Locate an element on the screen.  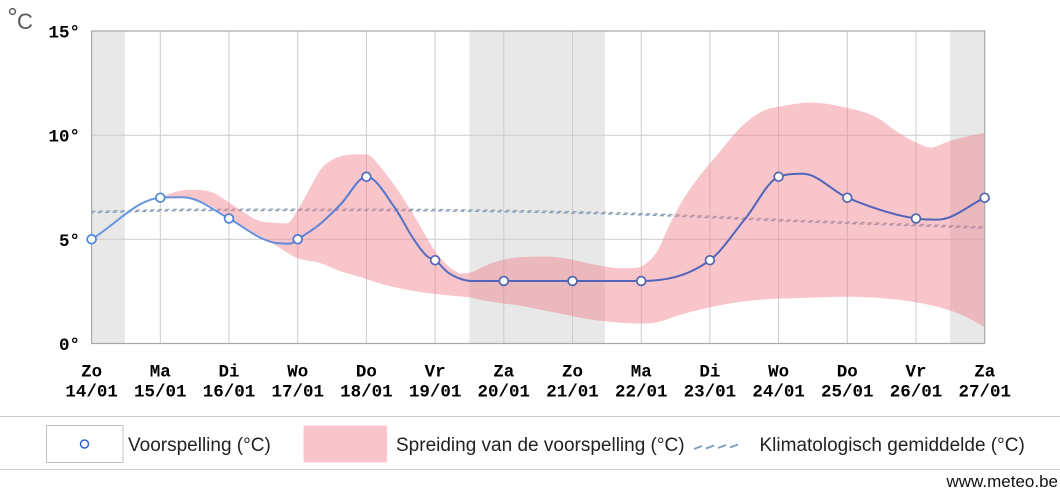
svg-text: 15° is located at coordinates (64, 34).